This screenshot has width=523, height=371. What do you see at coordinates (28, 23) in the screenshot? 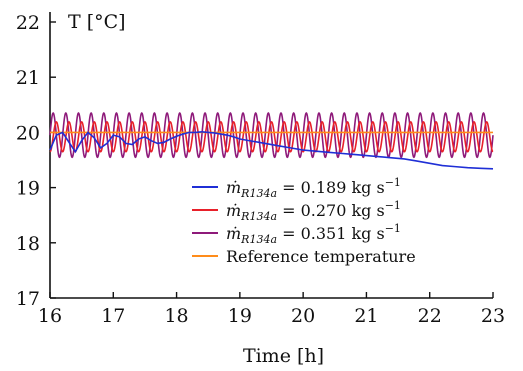
I see `y-tick-label: 22` at bounding box center [28, 23].